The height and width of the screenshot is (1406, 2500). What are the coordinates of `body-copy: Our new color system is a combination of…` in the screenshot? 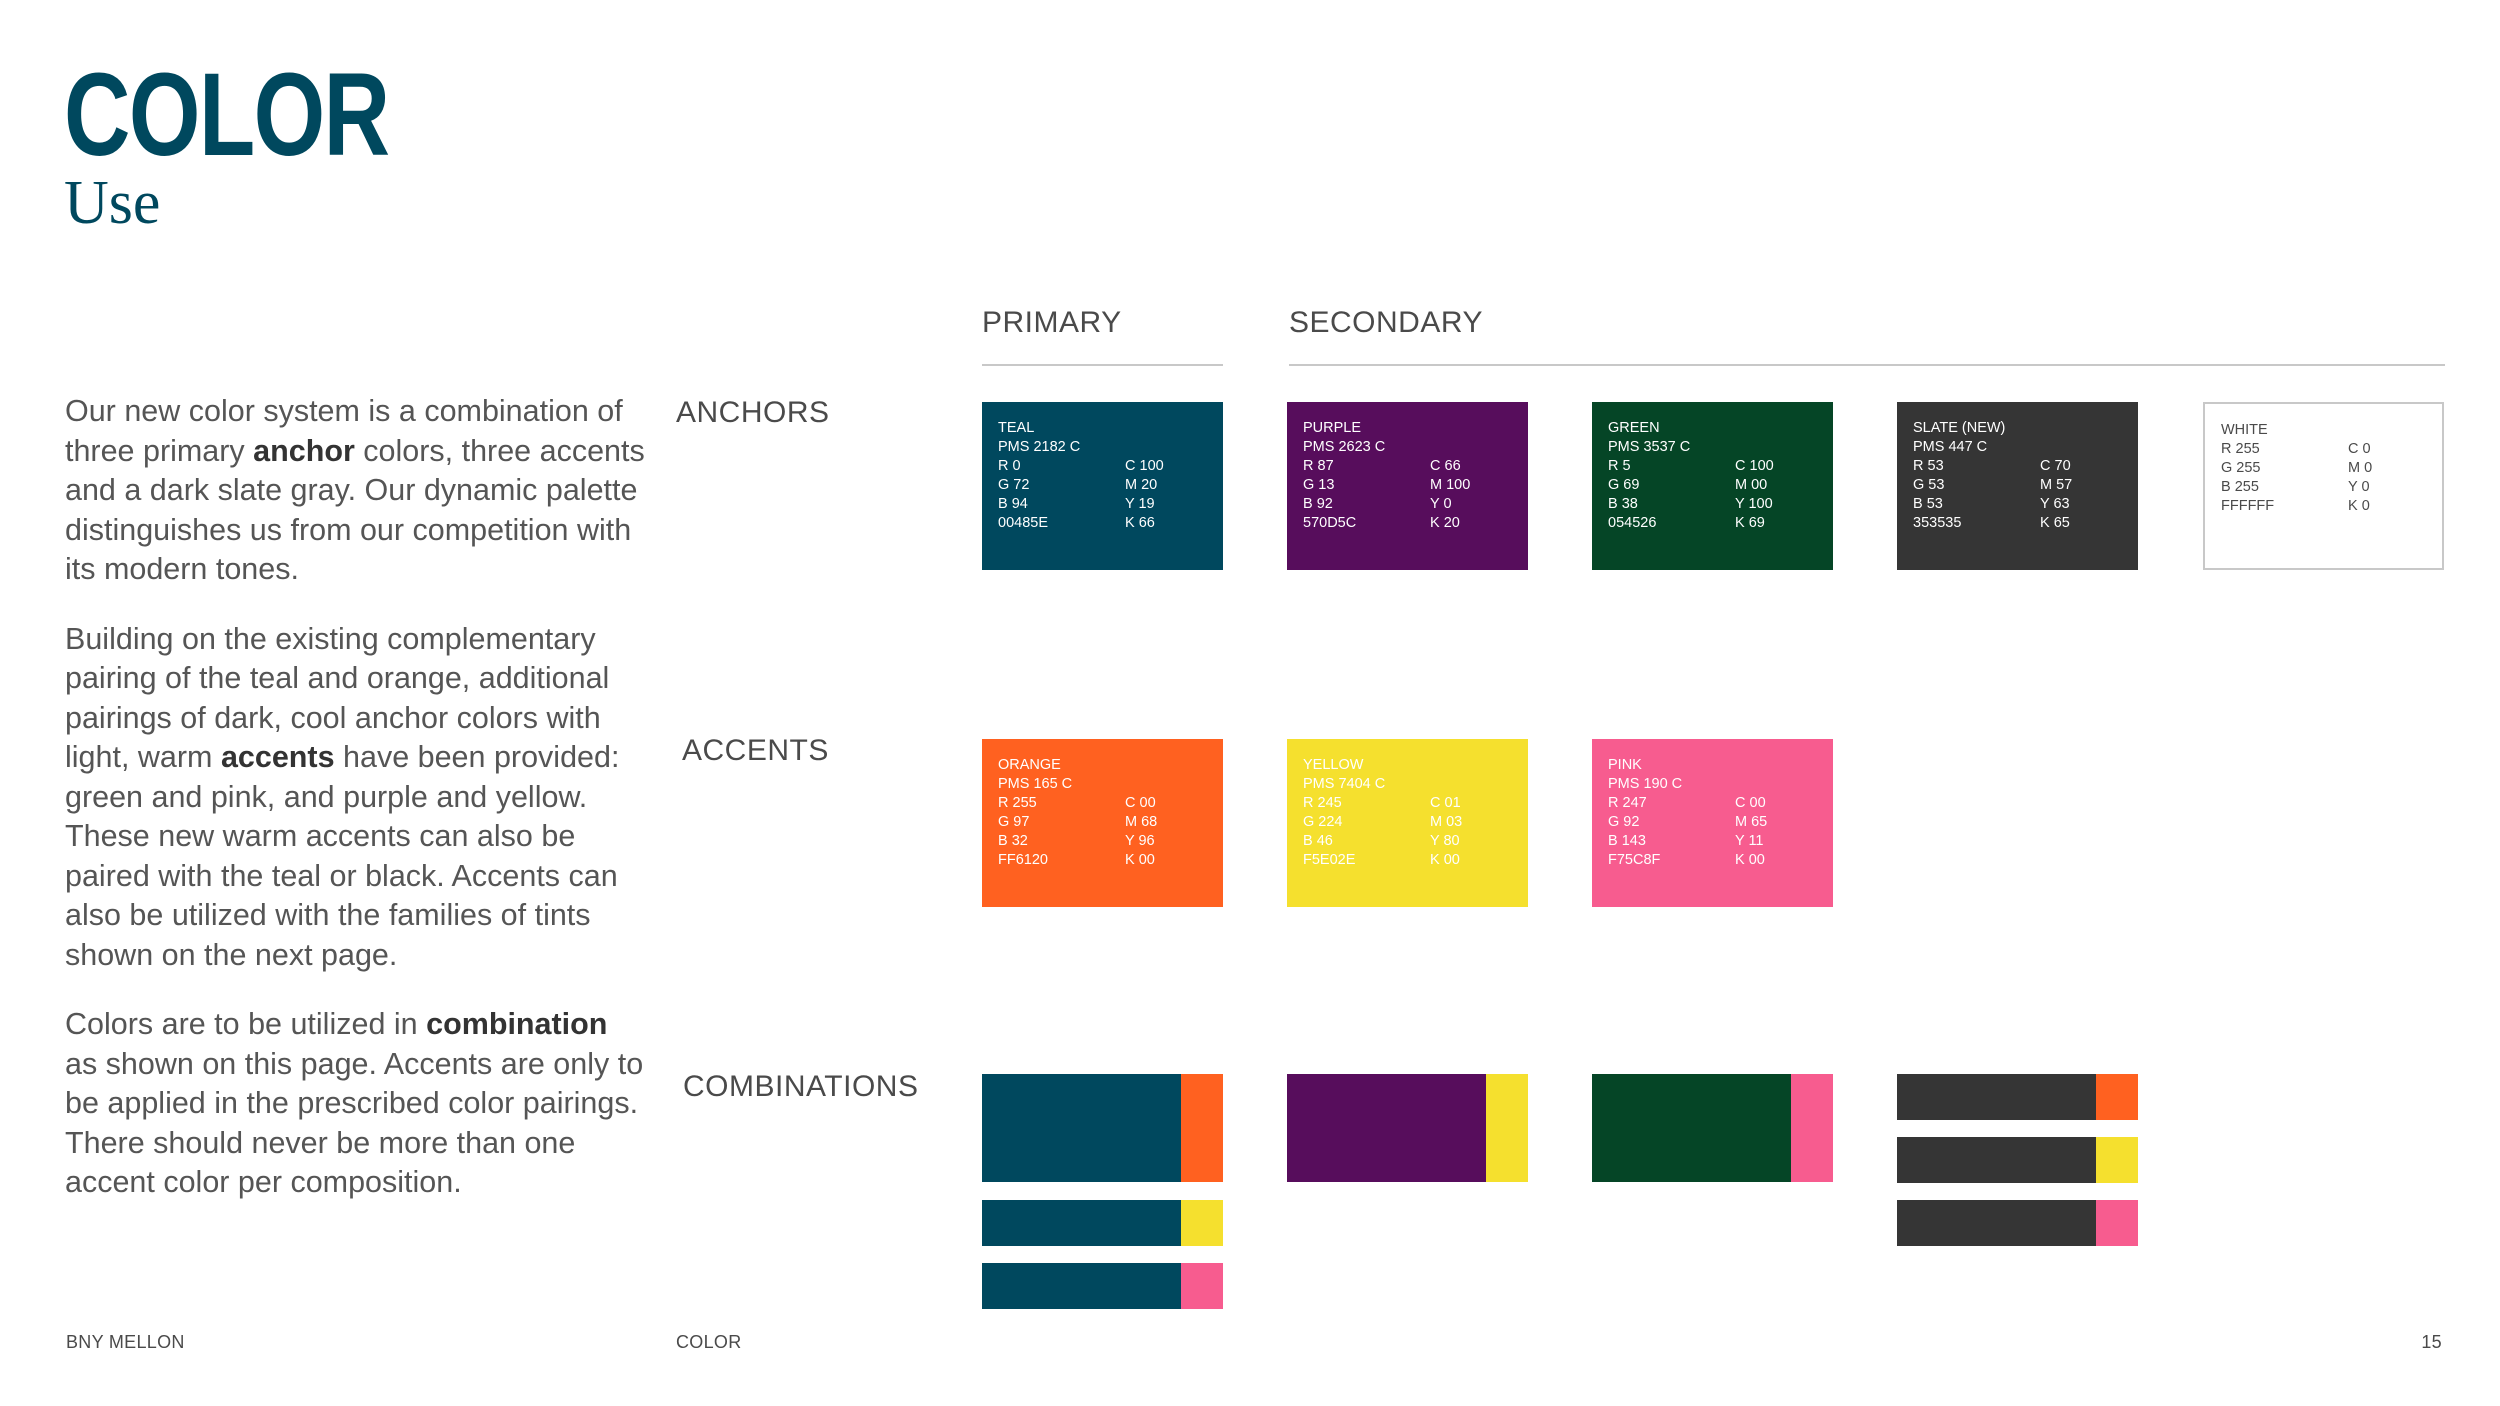 It's located at (355, 812).